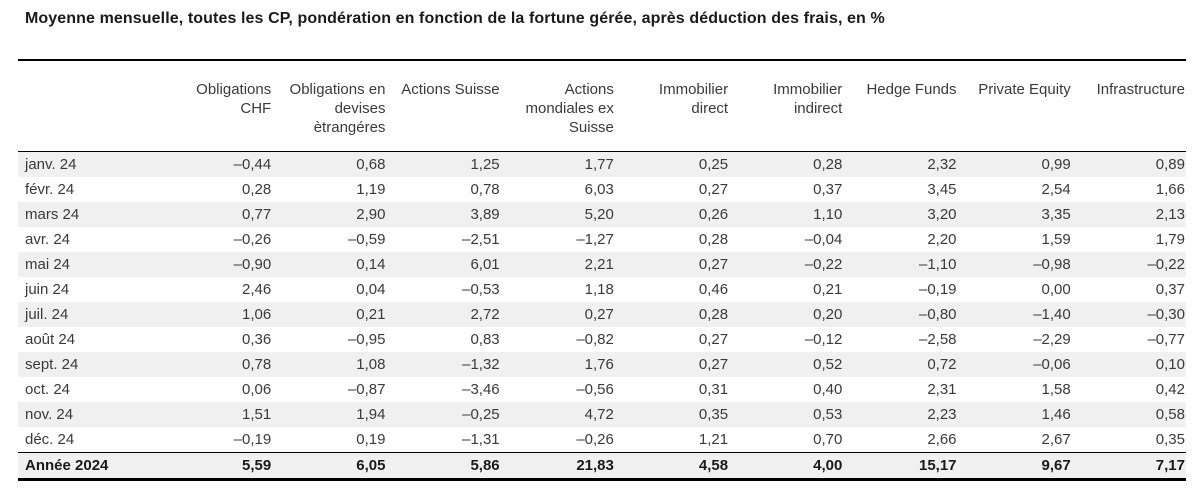  Describe the element at coordinates (828, 390) in the screenshot. I see `cell-value: 0,40` at that location.